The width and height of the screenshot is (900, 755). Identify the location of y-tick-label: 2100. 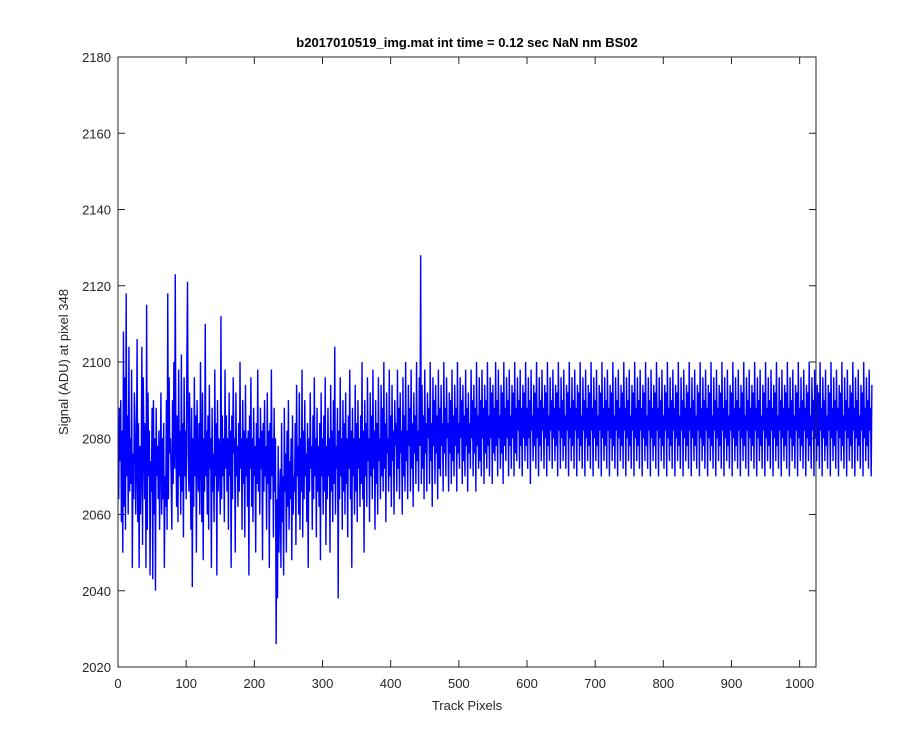
(96, 362).